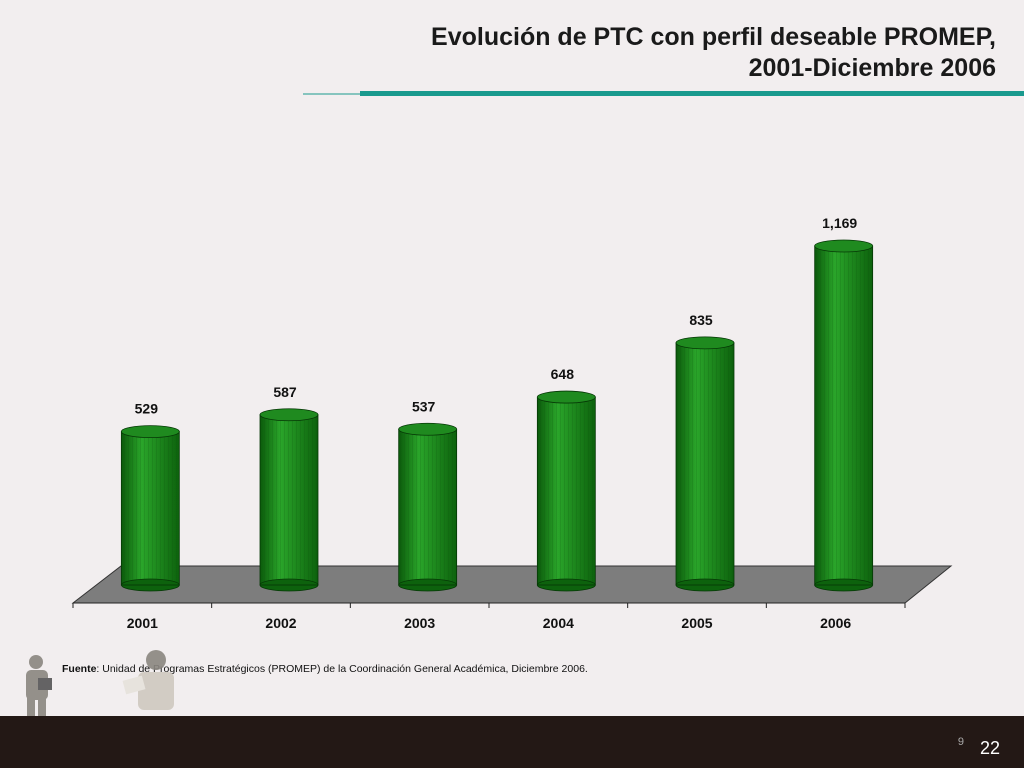 The image size is (1024, 768). Describe the element at coordinates (835, 623) in the screenshot. I see `category-label-2006: 2006` at that location.